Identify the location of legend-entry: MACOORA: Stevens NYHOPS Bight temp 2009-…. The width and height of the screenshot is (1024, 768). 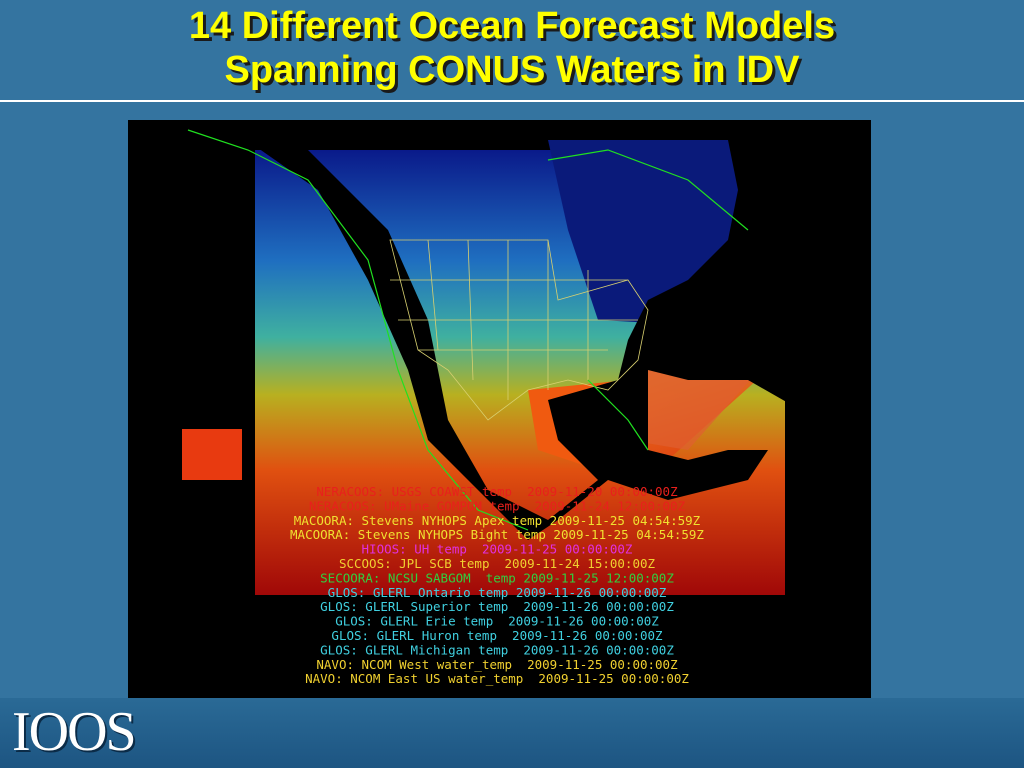
(497, 534).